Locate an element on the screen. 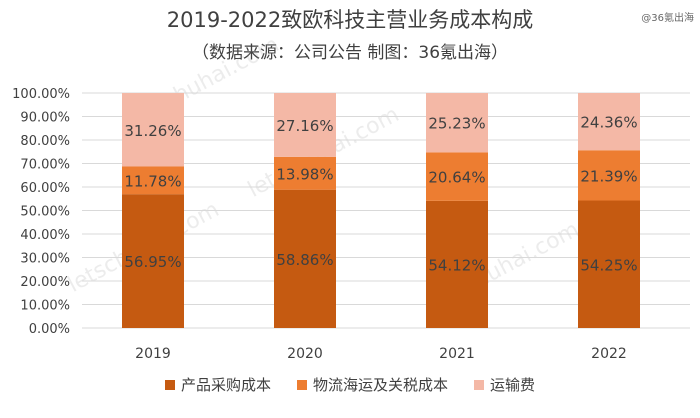  y-tick-label: 20.00% is located at coordinates (45, 282).